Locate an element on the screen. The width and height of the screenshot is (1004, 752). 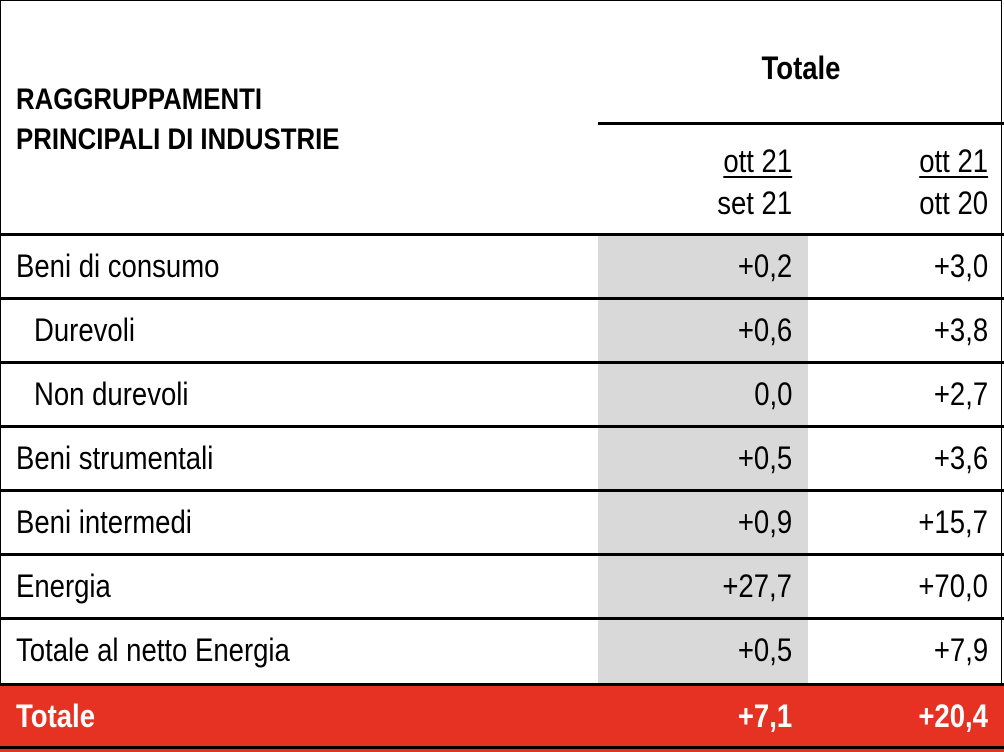
cell-monthly-change: +0,9 is located at coordinates (764, 522).